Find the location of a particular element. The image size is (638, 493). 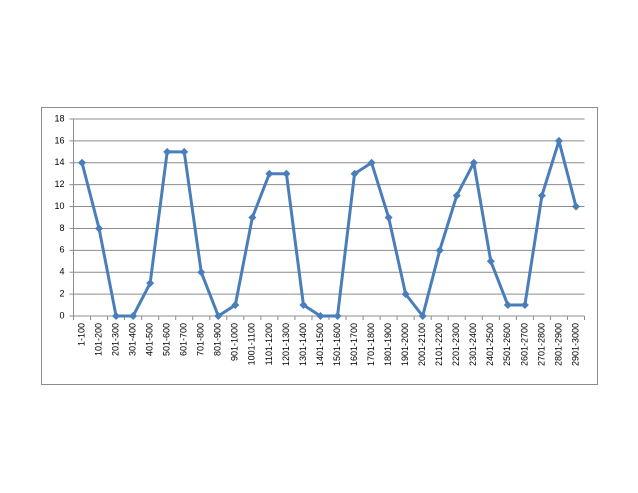

y-tick-label: 0 is located at coordinates (61, 315).